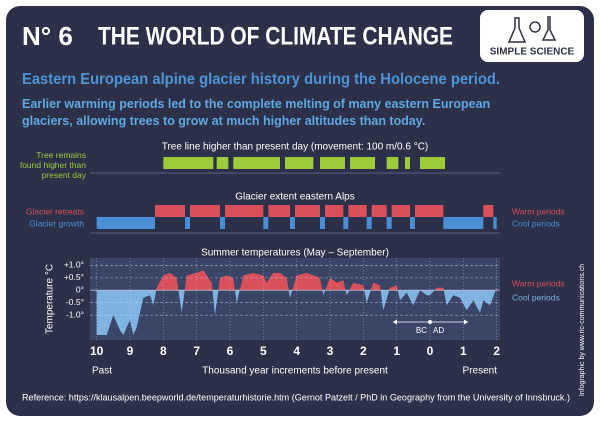 This screenshot has height=423, width=600. What do you see at coordinates (97, 351) in the screenshot?
I see `x-tick-label: 10` at bounding box center [97, 351].